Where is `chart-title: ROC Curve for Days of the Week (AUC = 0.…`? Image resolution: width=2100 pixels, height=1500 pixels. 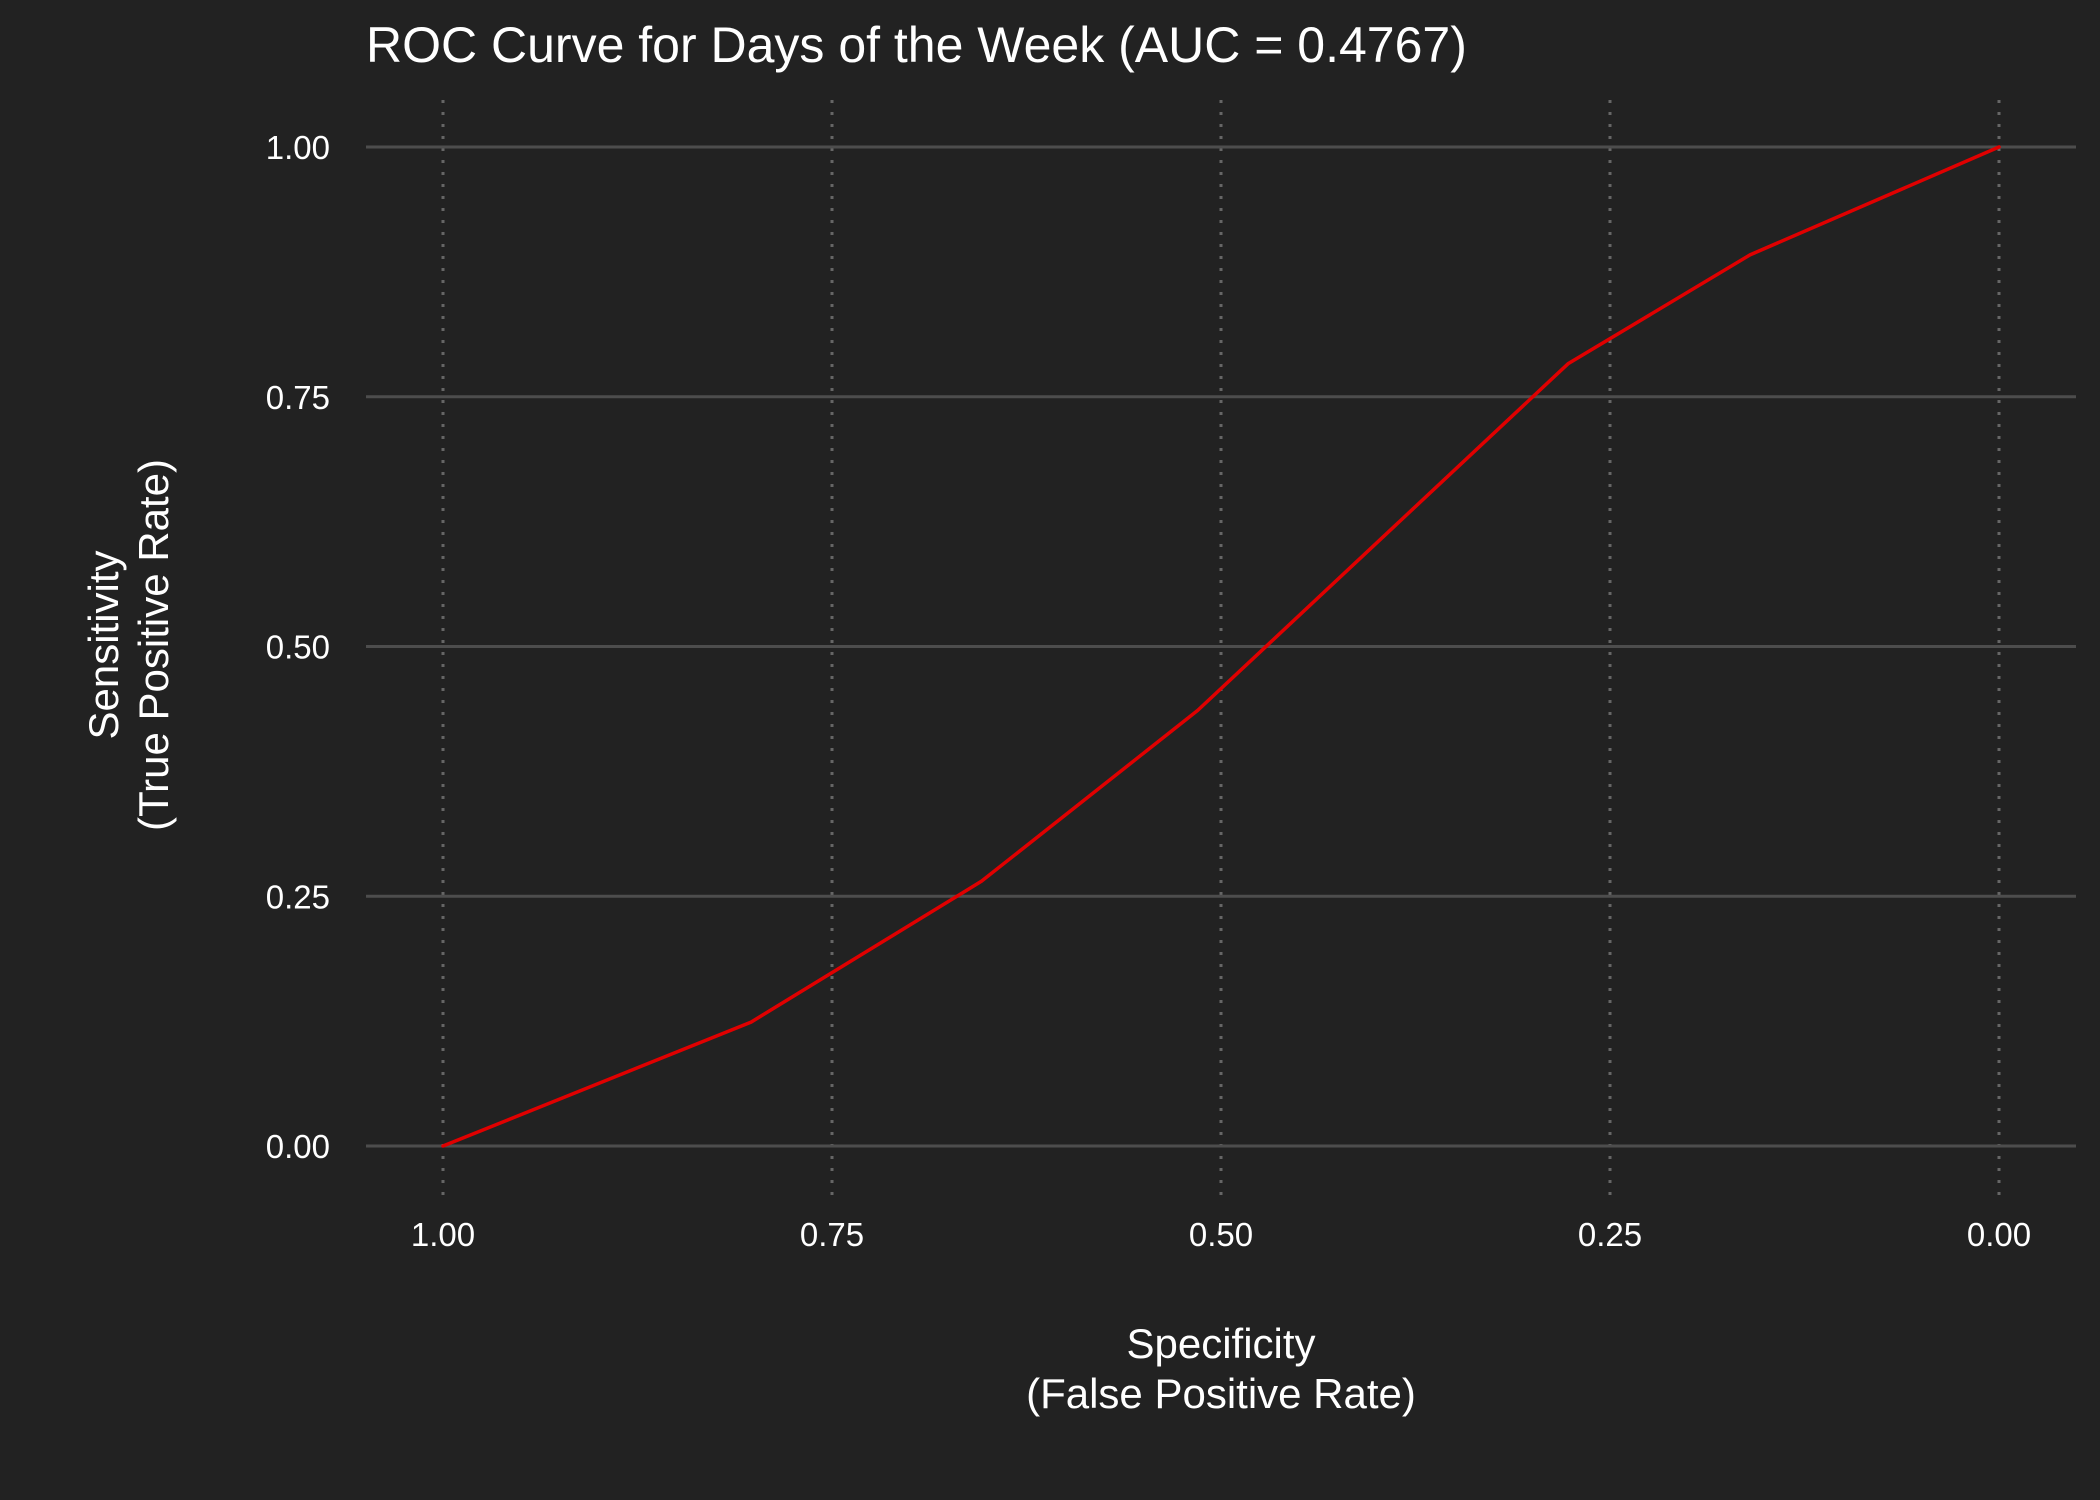
chart-title: ROC Curve for Days of the Week (AUC = 0.… is located at coordinates (916, 45).